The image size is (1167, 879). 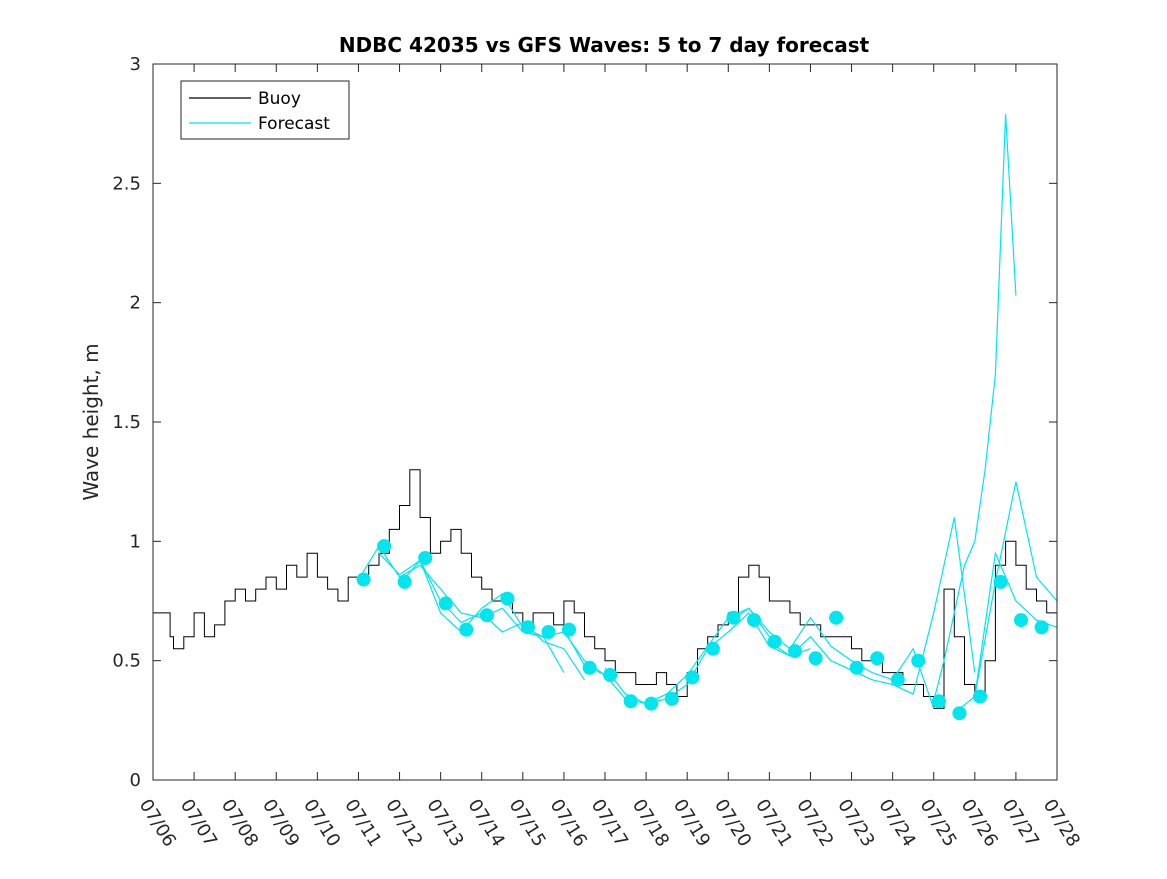 What do you see at coordinates (814, 823) in the screenshot?
I see `x-tick-label: 07/22` at bounding box center [814, 823].